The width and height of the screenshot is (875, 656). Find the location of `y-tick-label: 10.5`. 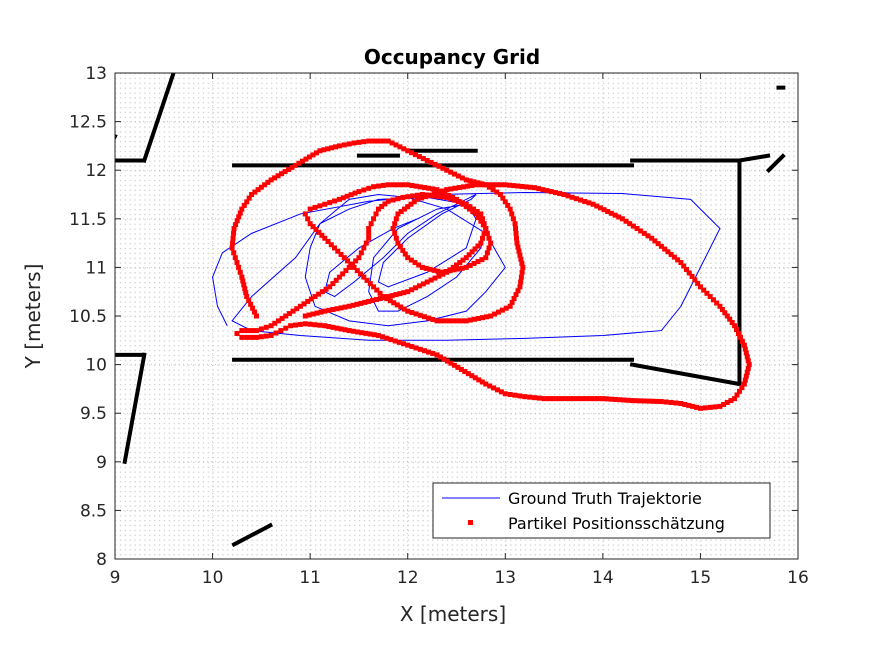

y-tick-label: 10.5 is located at coordinates (88, 317).